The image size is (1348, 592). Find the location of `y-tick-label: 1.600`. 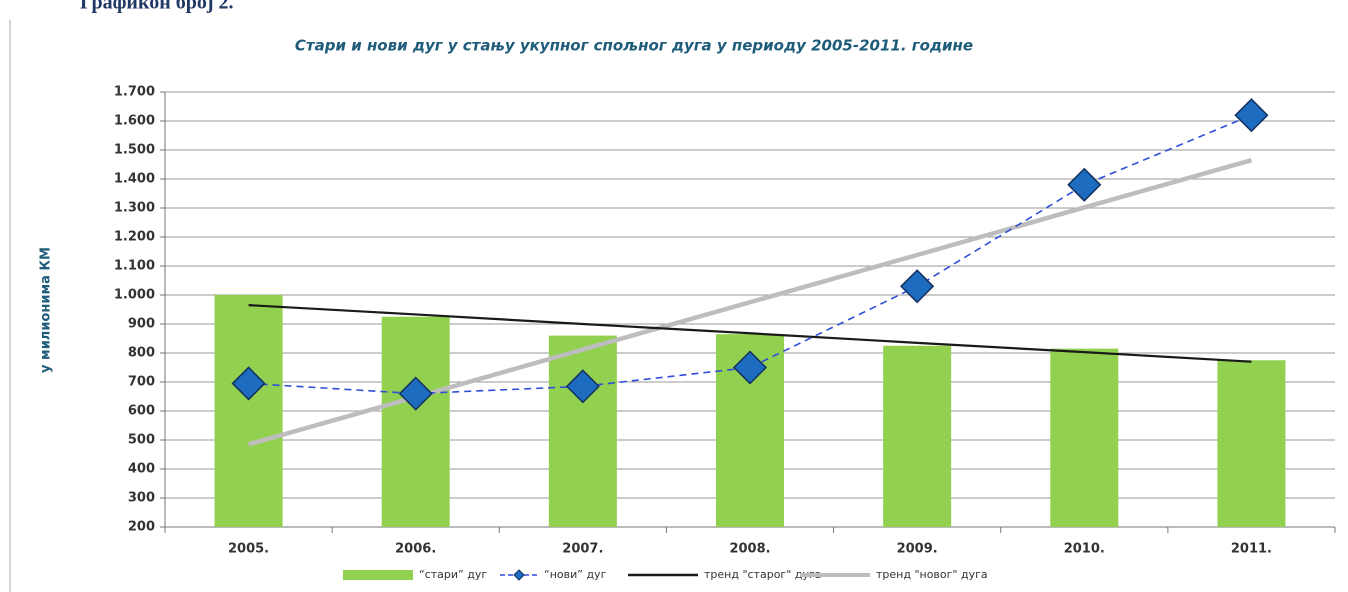

y-tick-label: 1.600 is located at coordinates (134, 121).